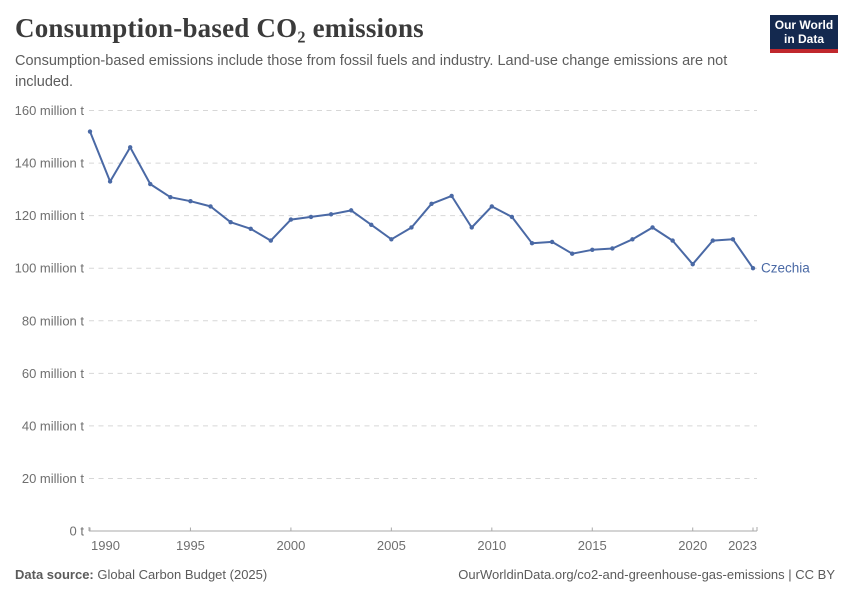 This screenshot has width=850, height=600. What do you see at coordinates (592, 545) in the screenshot?
I see `x-axis-tick-label: 2015` at bounding box center [592, 545].